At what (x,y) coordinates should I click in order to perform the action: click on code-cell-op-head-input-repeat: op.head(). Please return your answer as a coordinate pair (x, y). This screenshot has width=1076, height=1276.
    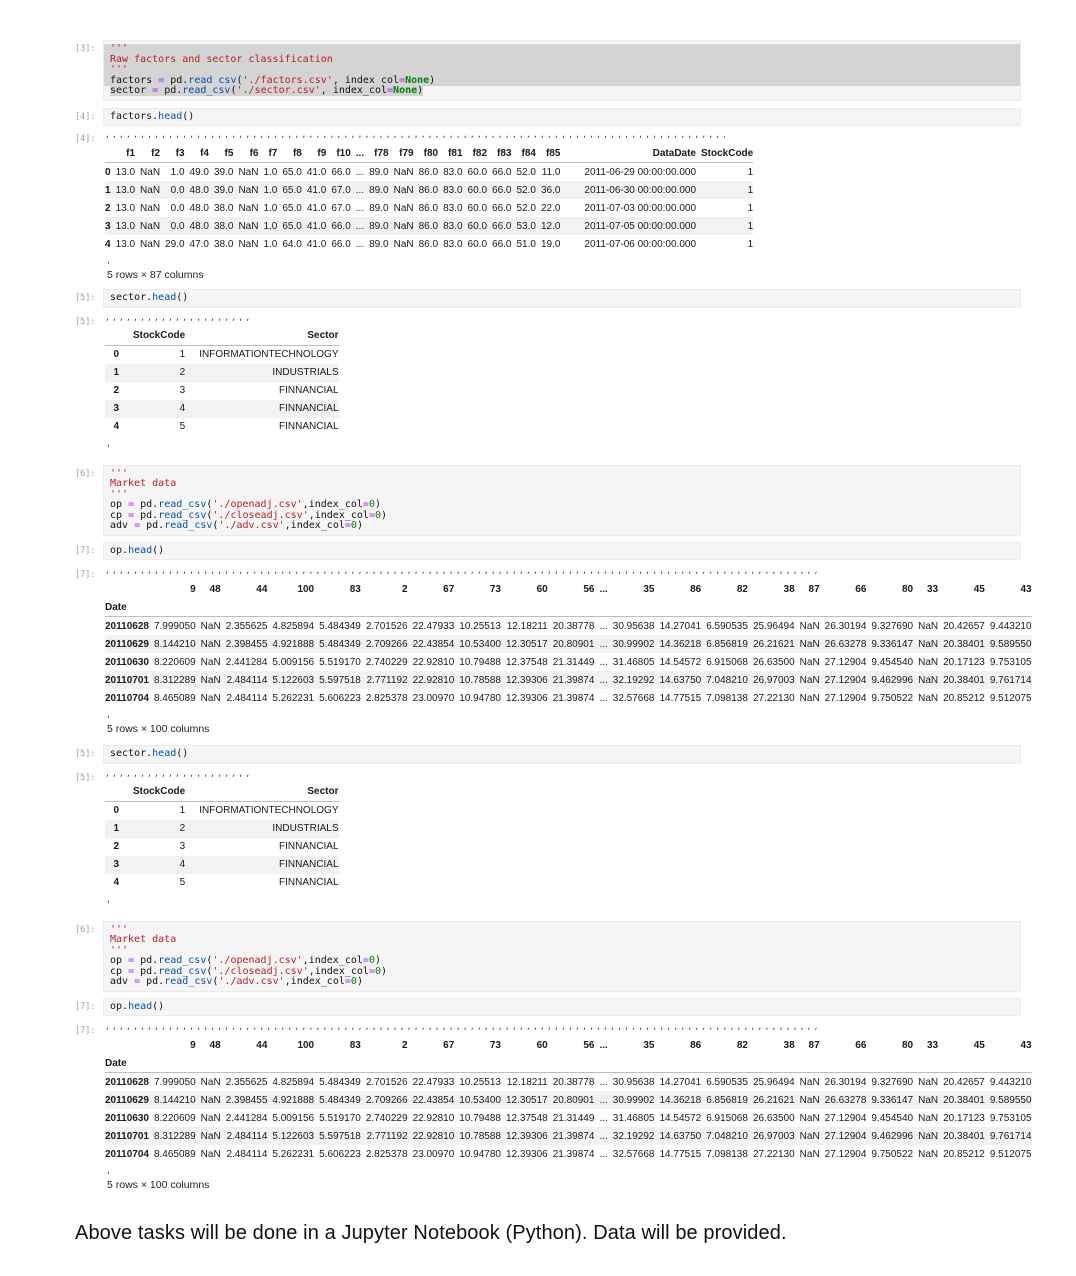
    Looking at the image, I should click on (562, 1006).